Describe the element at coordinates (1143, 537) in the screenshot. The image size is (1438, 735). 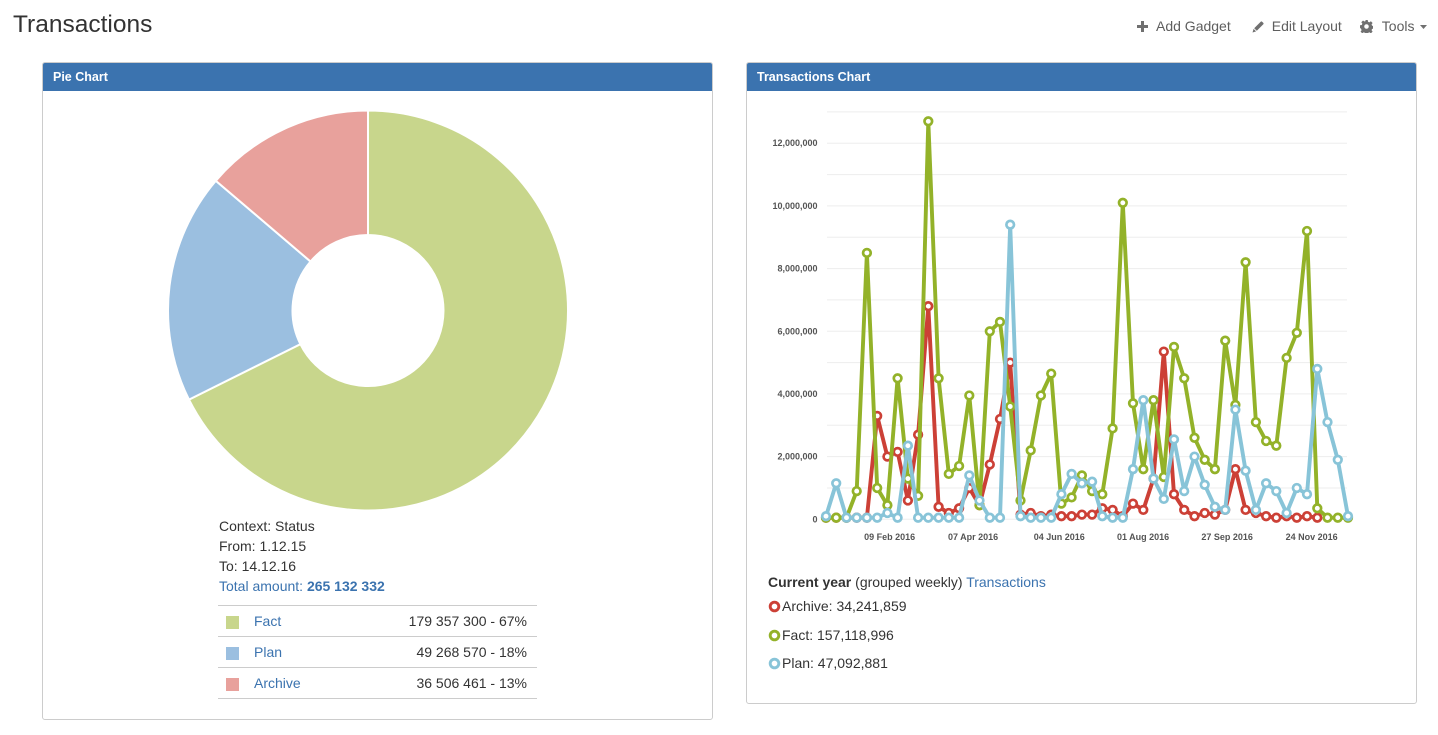
I see `svg-text: 01 Aug 2016` at that location.